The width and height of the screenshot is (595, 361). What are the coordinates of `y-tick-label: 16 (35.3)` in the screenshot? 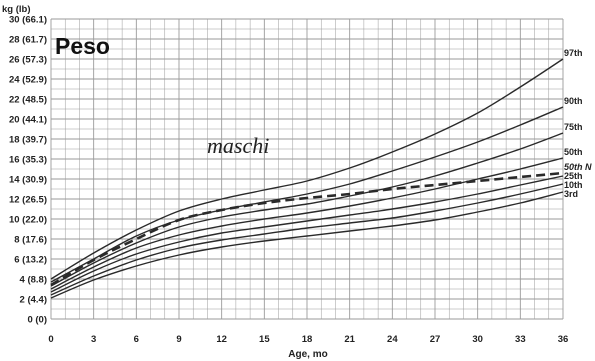 It's located at (28, 160).